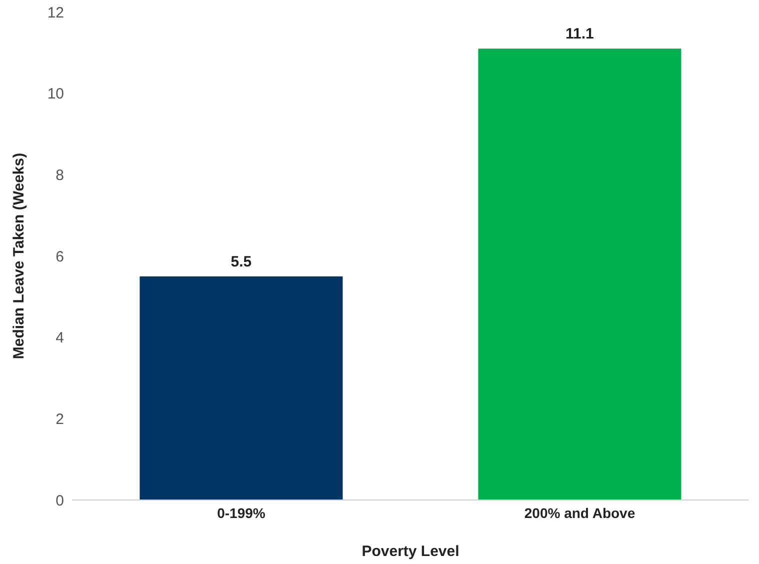  I want to click on x-tick-label: 200% and Above, so click(580, 512).